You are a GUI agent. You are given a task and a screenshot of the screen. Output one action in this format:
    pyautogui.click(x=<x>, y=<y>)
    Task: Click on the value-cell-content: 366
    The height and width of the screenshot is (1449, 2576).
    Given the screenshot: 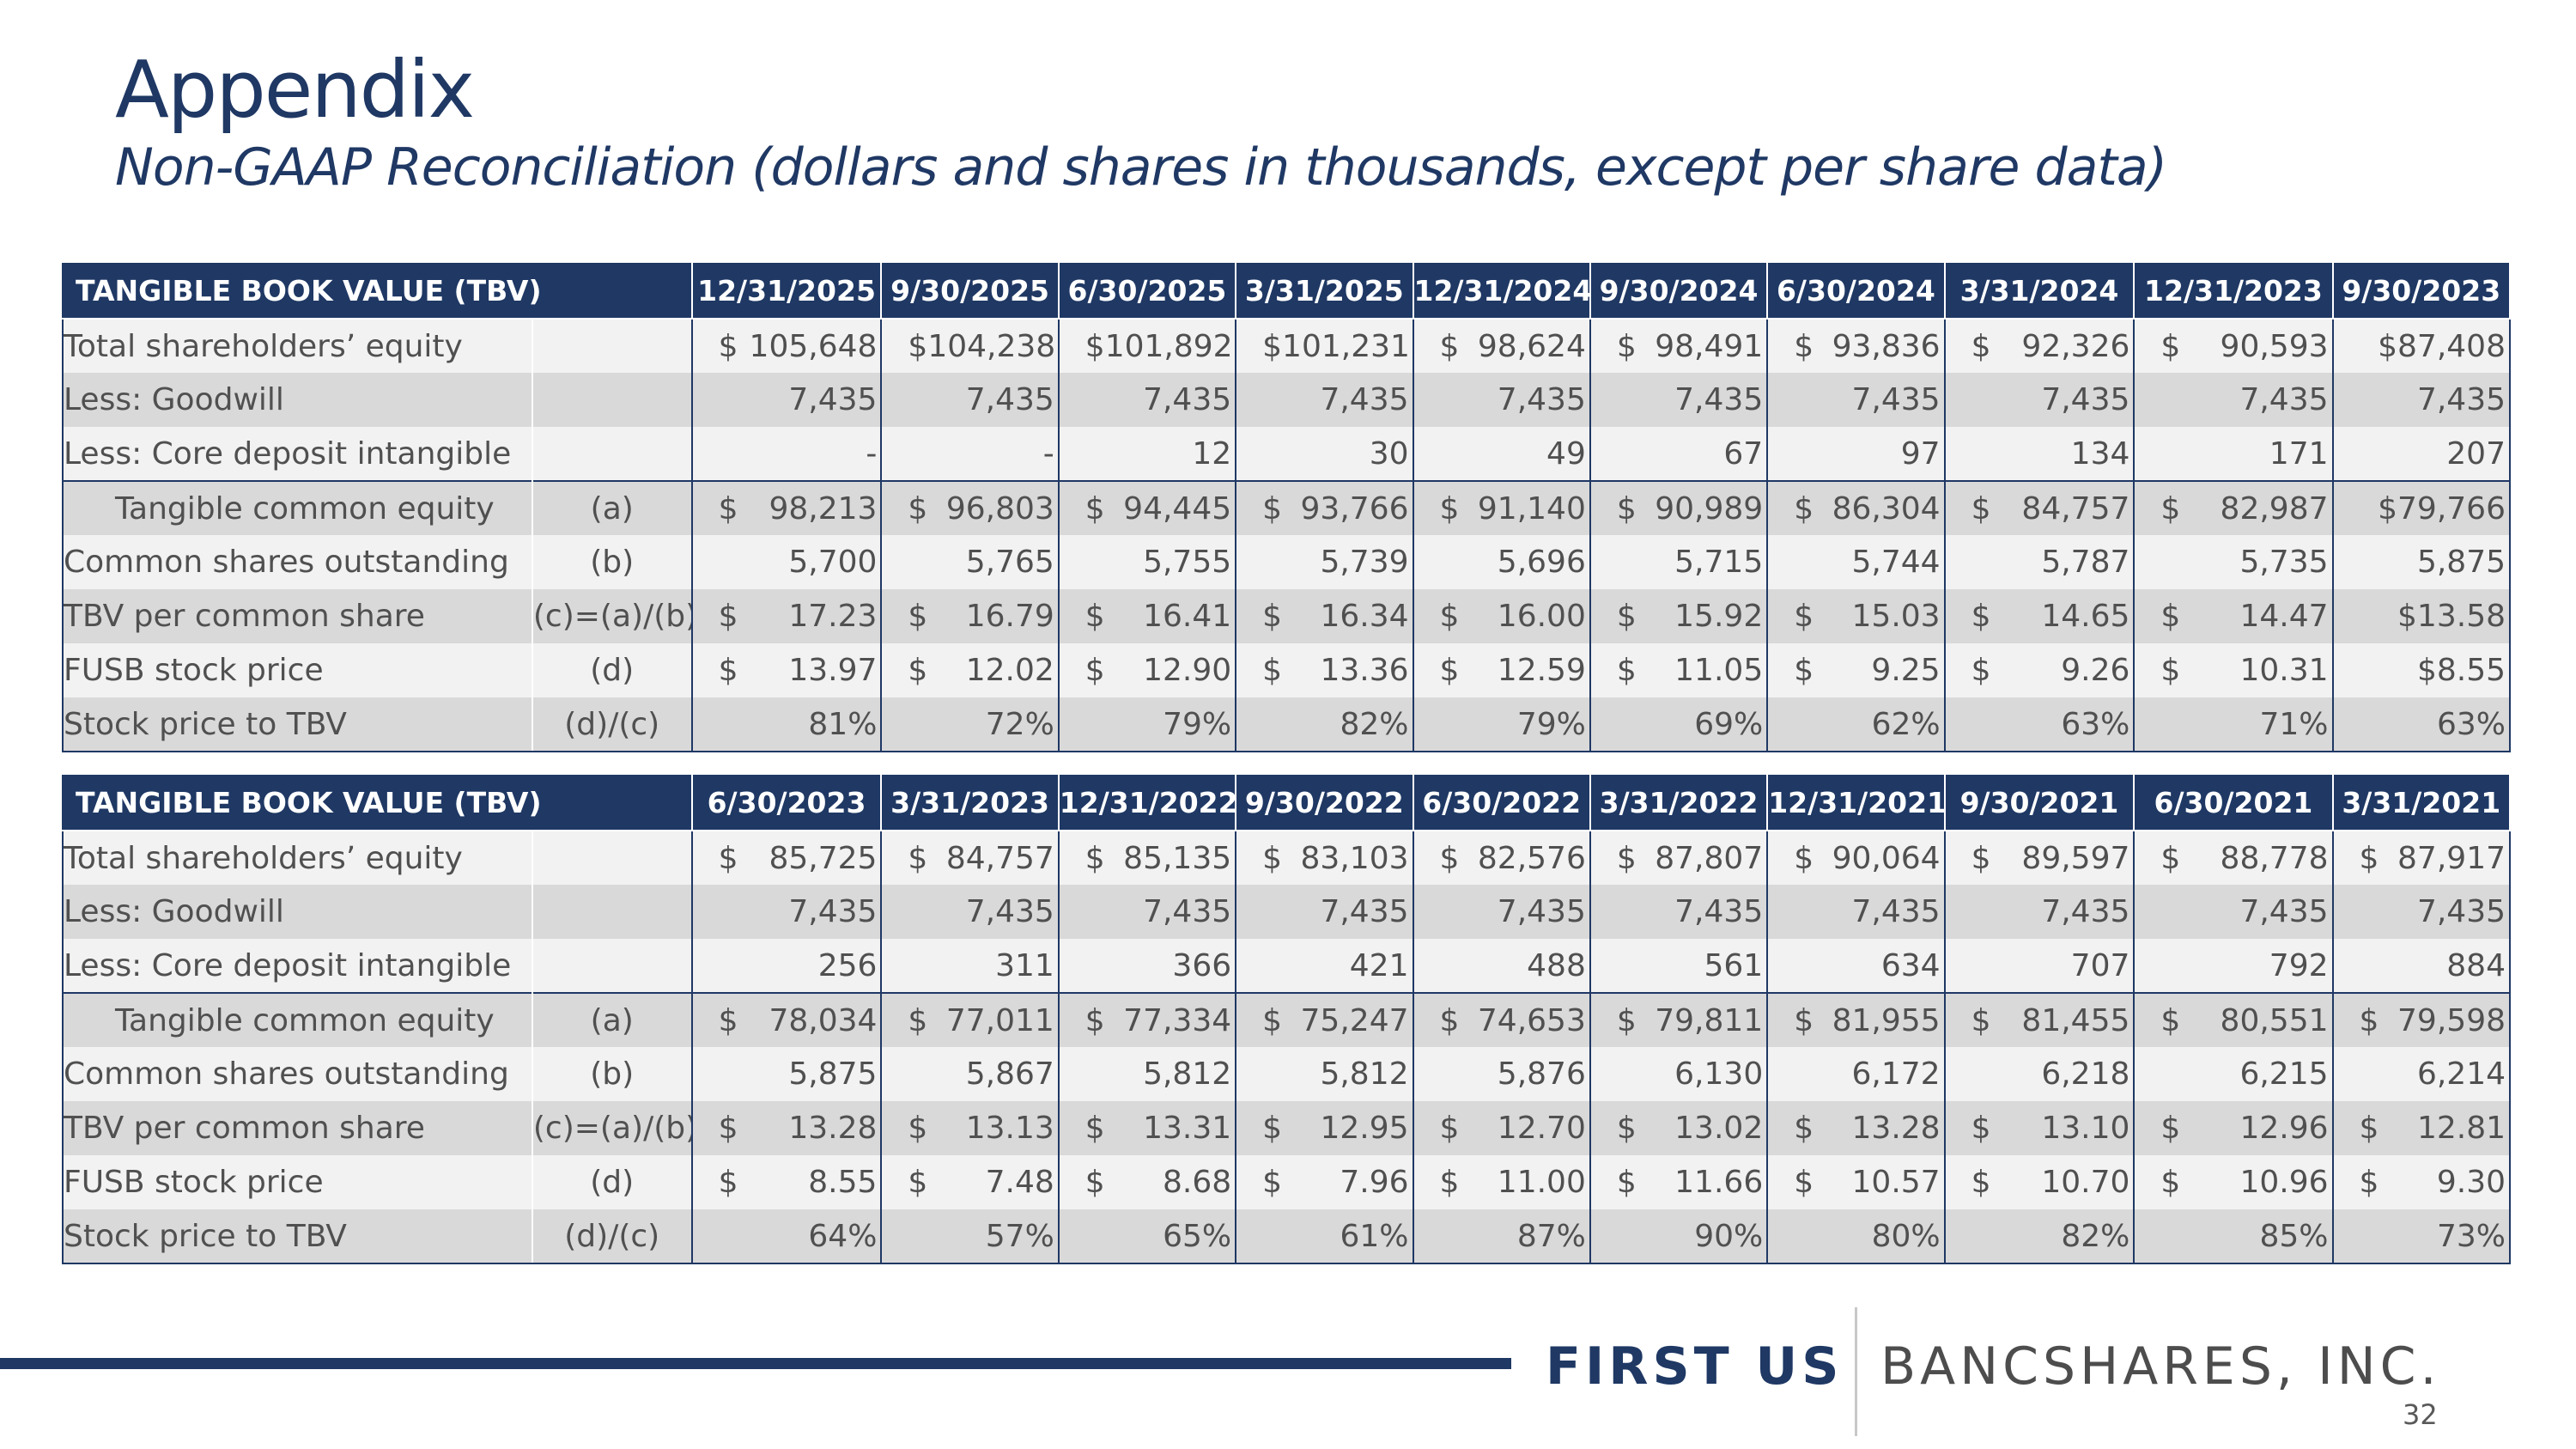 What is the action you would take?
    pyautogui.click(x=1147, y=965)
    